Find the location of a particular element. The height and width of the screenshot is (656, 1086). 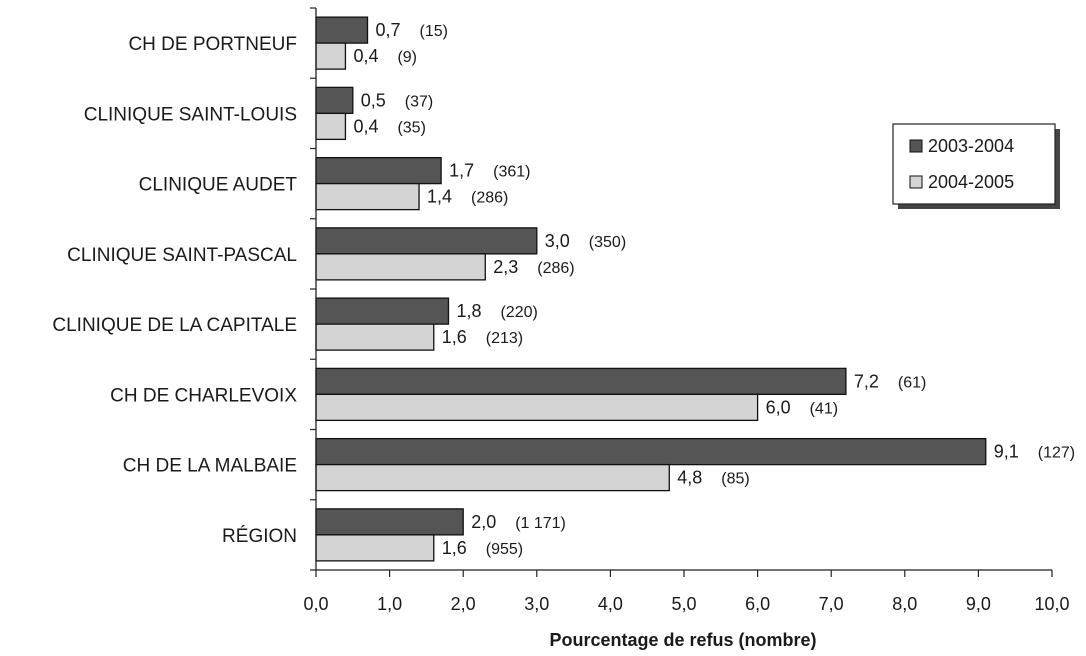

category-label: CLINIQUE AUDET is located at coordinates (218, 185).